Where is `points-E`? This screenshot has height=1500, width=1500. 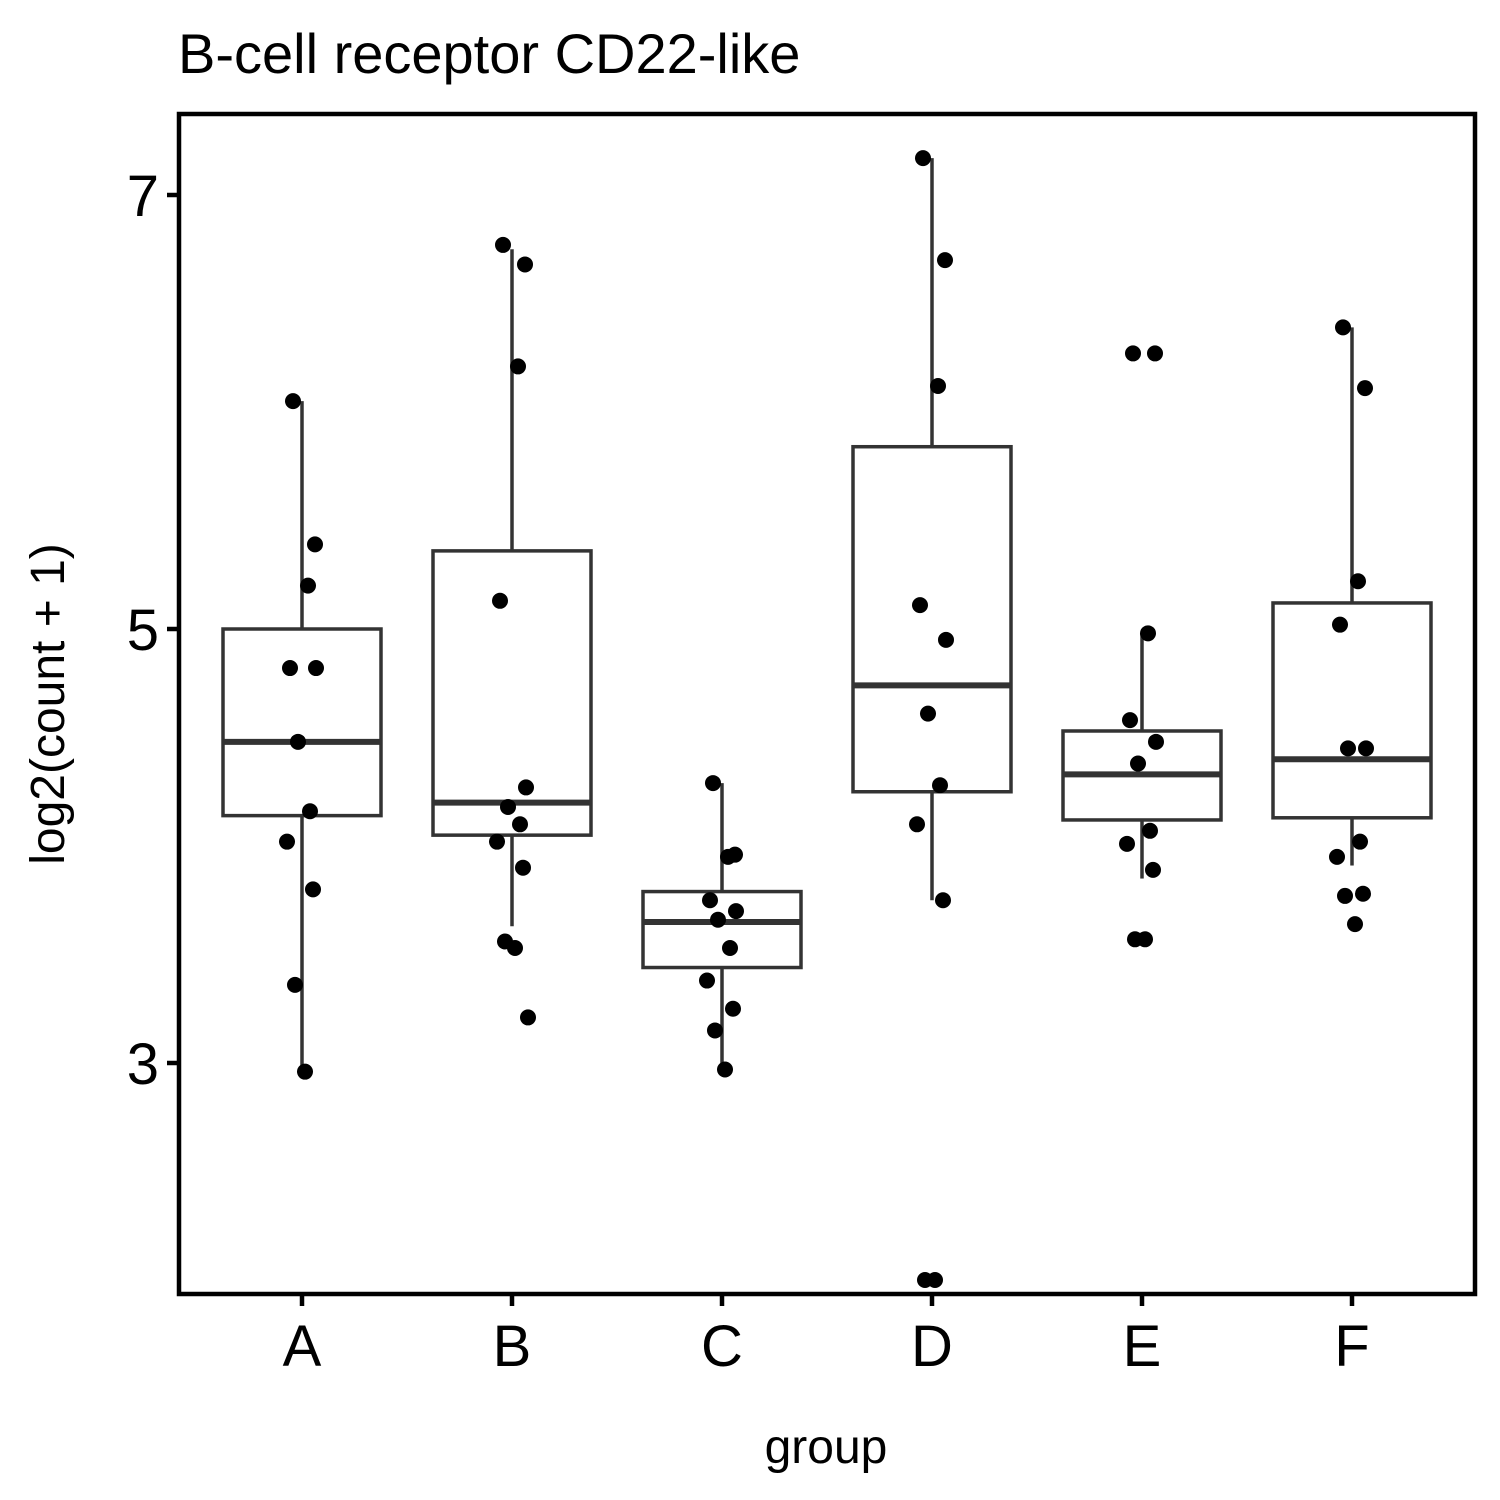 points-E is located at coordinates (1141, 646).